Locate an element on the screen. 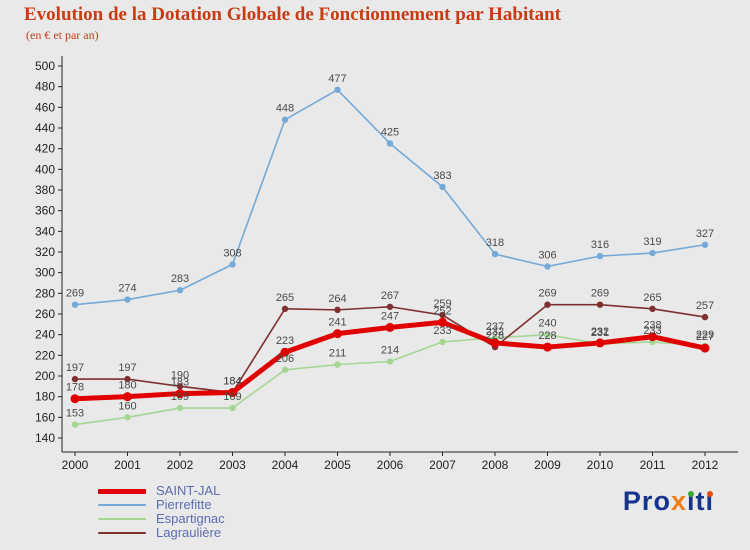 The image size is (750, 550). x-tick-label: 2006 is located at coordinates (390, 465).